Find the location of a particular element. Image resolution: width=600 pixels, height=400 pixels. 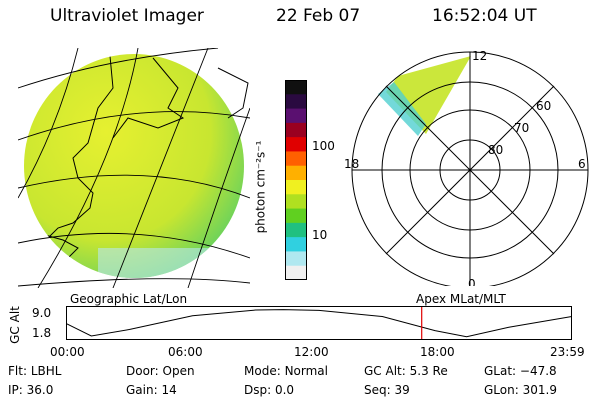

ip-value: 36.0 is located at coordinates (40, 390).